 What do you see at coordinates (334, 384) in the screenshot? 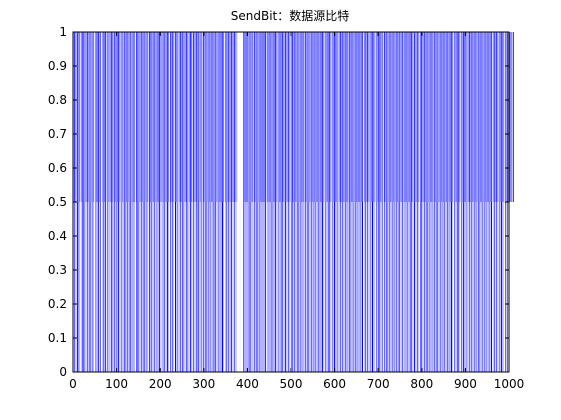
I see `x-tick-label: 600` at bounding box center [334, 384].